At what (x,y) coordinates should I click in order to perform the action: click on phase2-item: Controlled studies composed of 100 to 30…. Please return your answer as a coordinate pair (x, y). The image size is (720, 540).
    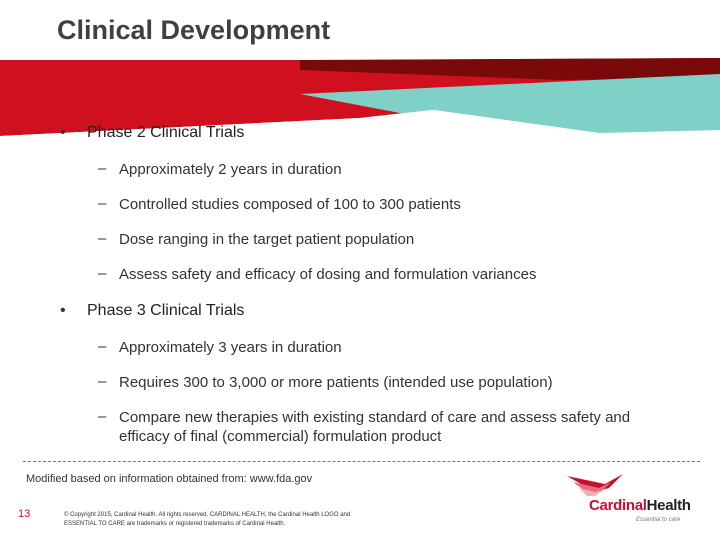
    Looking at the image, I should click on (290, 204).